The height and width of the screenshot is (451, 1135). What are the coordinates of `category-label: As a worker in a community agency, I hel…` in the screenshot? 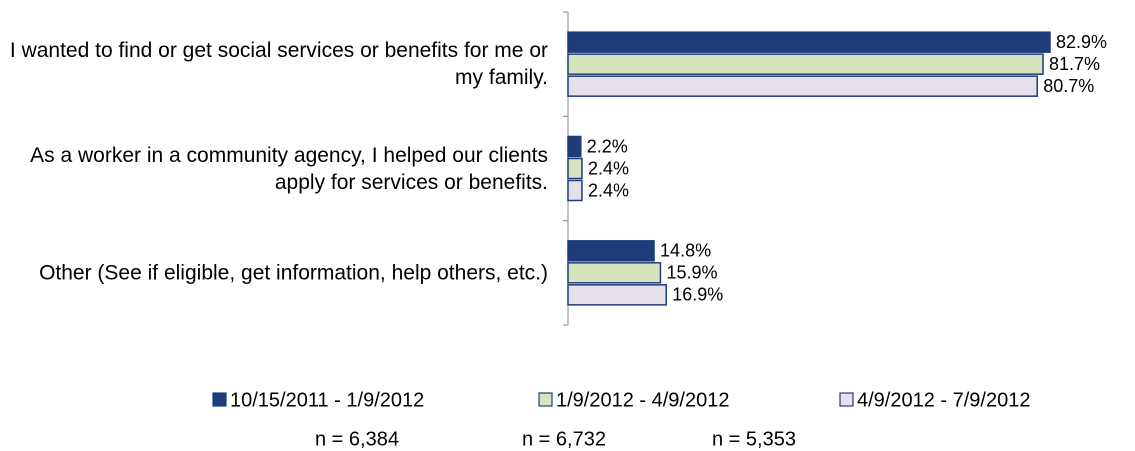 It's located at (289, 168).